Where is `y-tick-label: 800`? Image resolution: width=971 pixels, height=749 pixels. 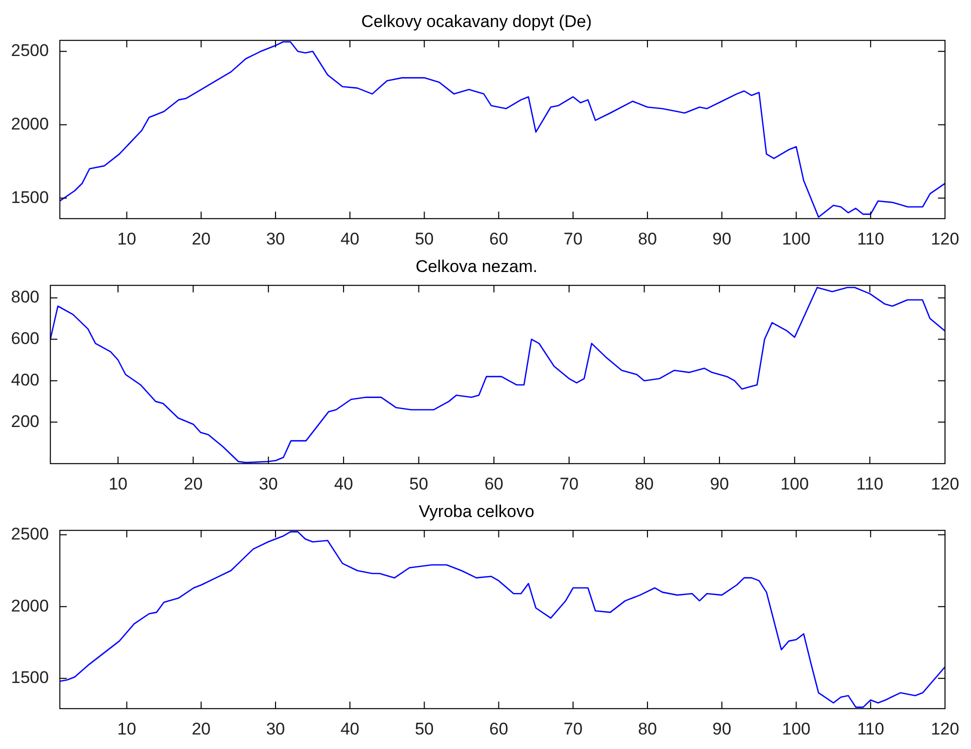 y-tick-label: 800 is located at coordinates (25, 297).